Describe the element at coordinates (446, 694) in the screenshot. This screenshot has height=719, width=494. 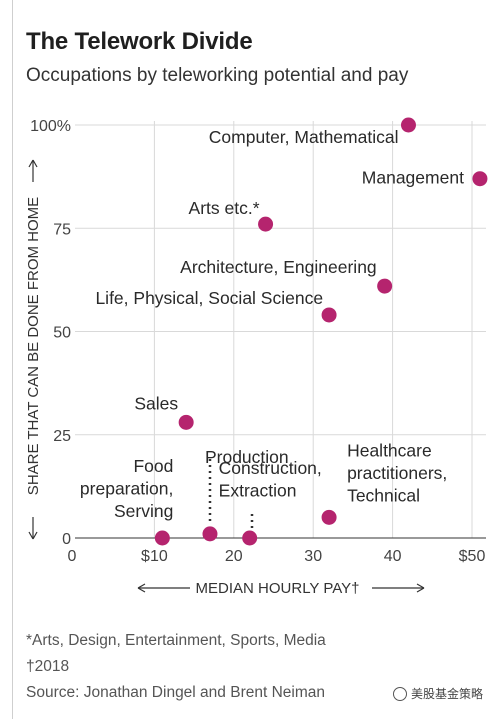
I see `watermark-text: 美股基金策略` at that location.